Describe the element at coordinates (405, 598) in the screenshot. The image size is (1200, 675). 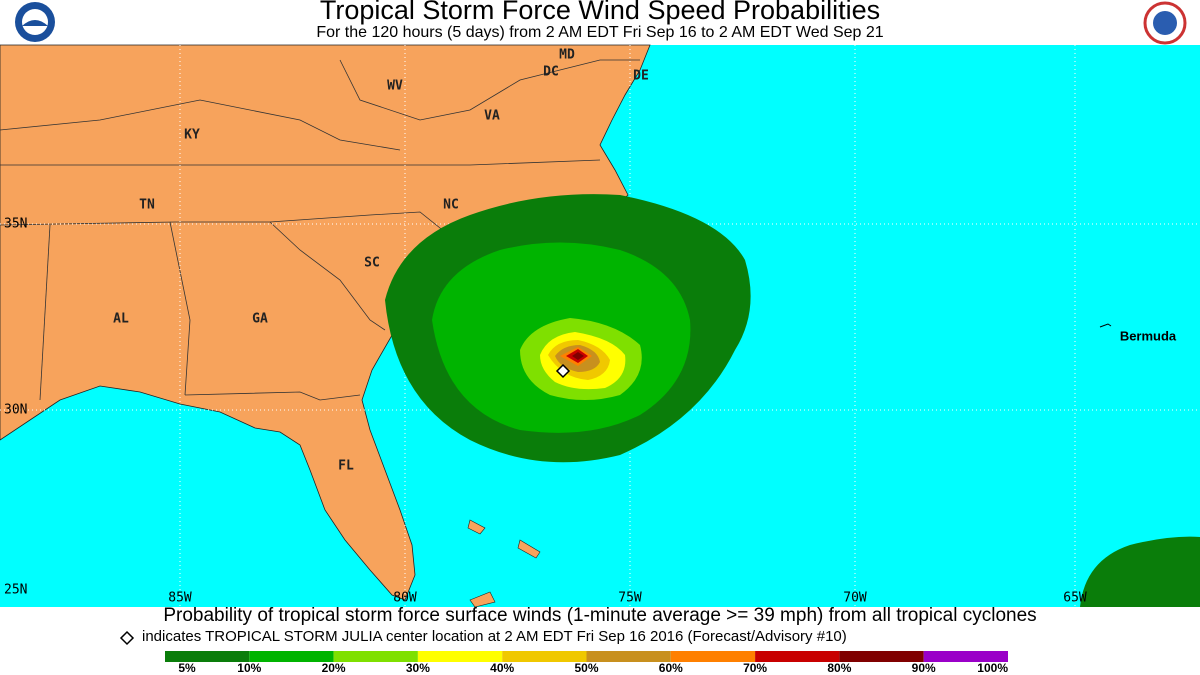
I see `longitude-label: 80W` at that location.